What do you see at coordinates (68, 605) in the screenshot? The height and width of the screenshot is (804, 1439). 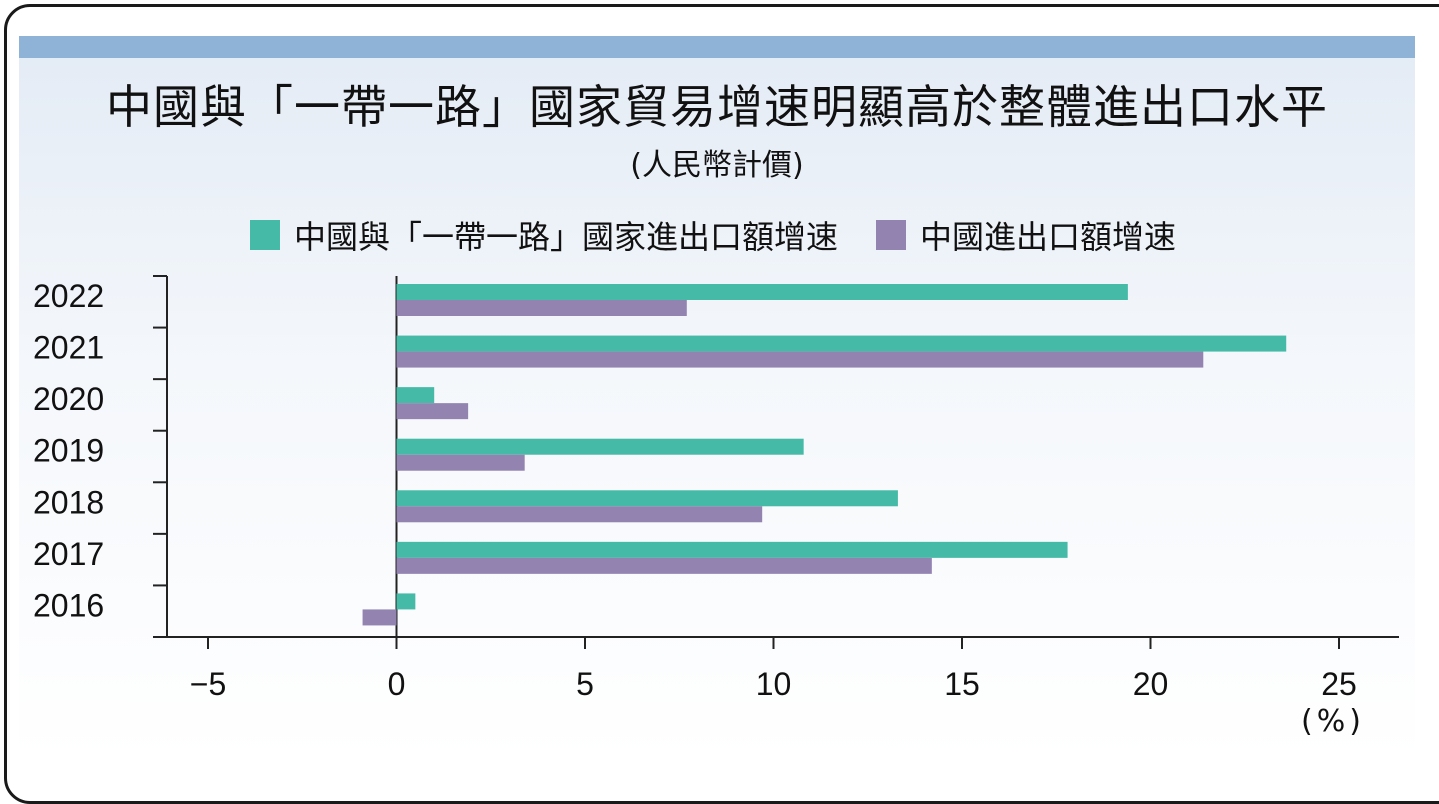 I see `y-tick-label: 2016` at bounding box center [68, 605].